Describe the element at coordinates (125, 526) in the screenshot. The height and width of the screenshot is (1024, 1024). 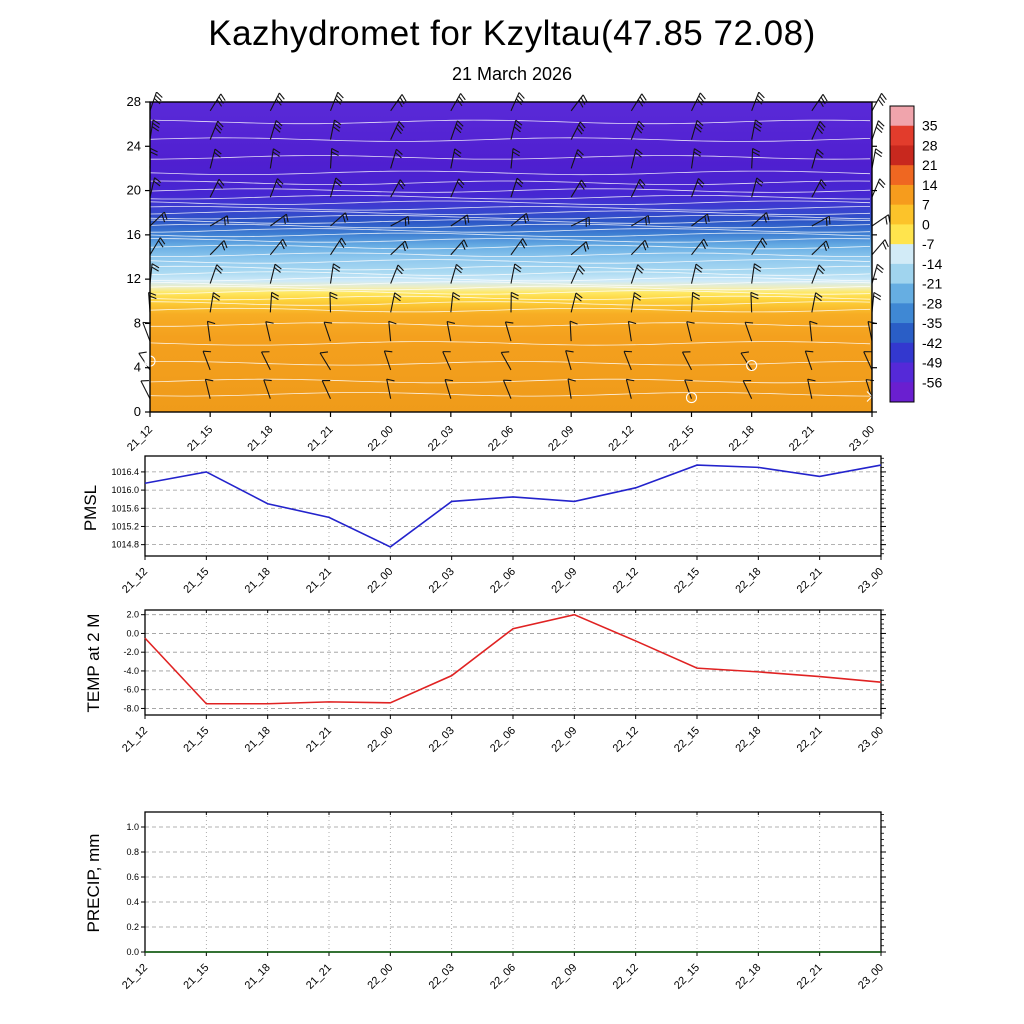
I see `svg-text: 1015.2` at that location.